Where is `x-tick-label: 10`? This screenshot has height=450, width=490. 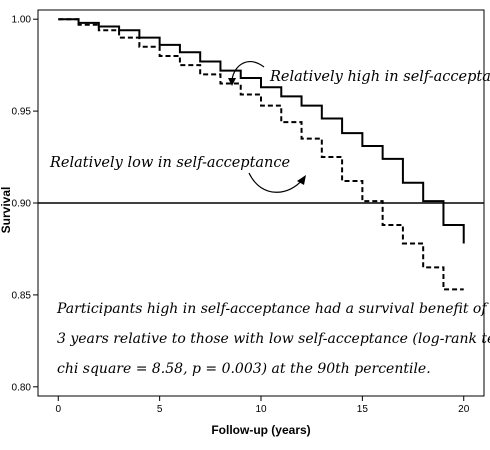
x-tick-label: 10 is located at coordinates (261, 409).